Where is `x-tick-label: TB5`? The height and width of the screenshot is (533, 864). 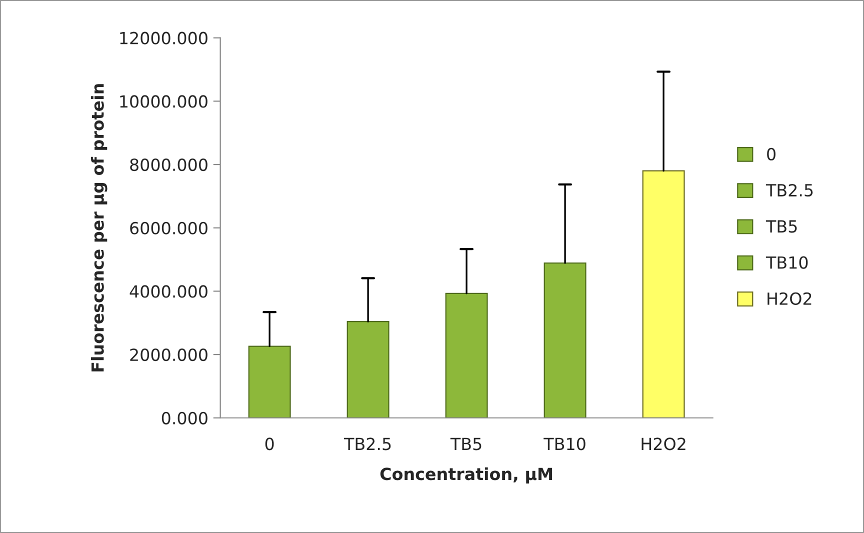
x-tick-label: TB5 is located at coordinates (466, 444).